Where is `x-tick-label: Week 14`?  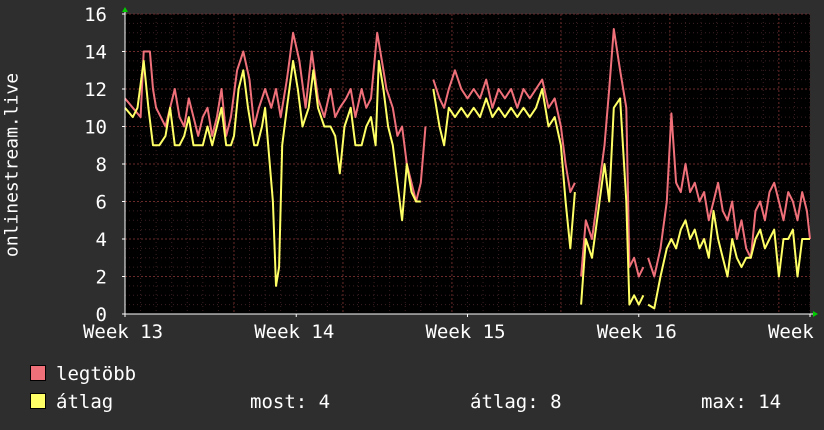 x-tick-label: Week 14 is located at coordinates (294, 330).